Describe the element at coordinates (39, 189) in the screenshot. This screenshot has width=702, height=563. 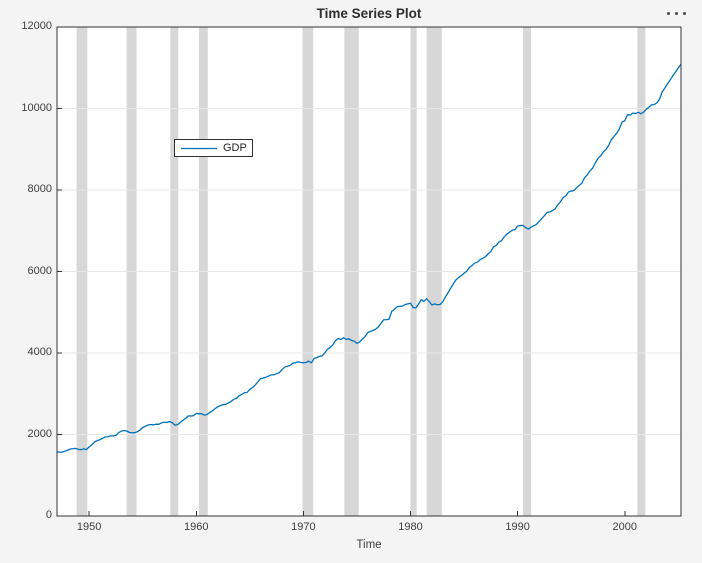
I see `y-tick-label: 8000` at that location.